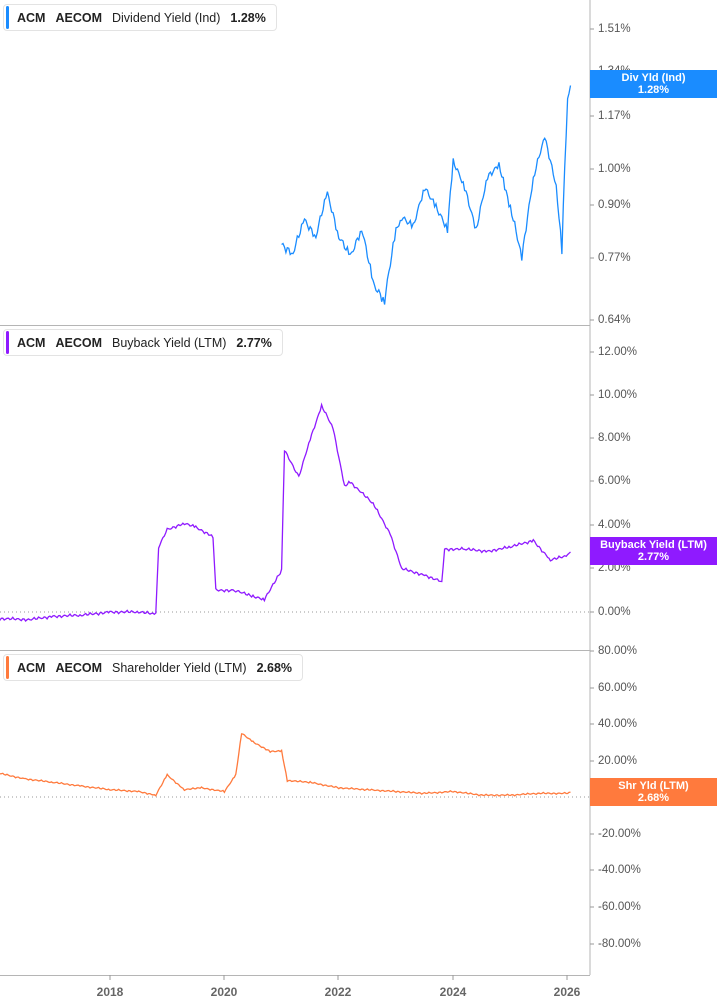 This screenshot has height=1005, width=717. I want to click on badge-value: 2.68%, so click(653, 798).